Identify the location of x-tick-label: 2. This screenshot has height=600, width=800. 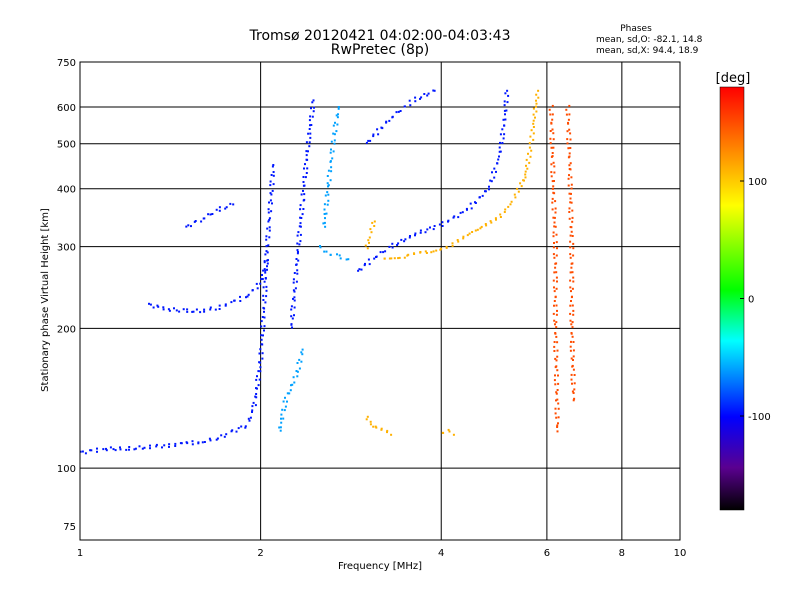
(260, 553).